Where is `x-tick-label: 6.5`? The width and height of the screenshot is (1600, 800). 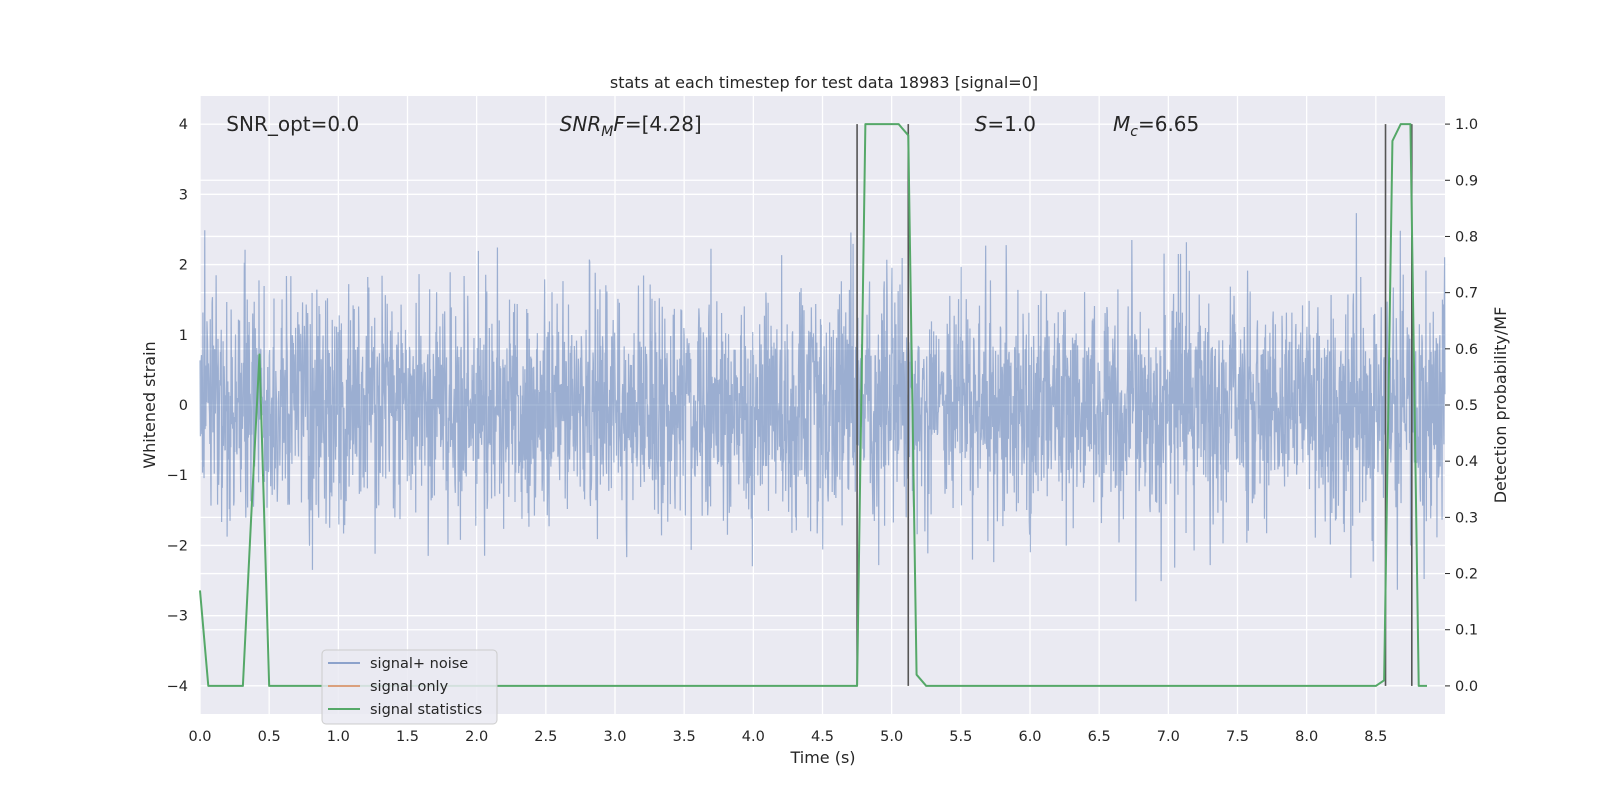
x-tick-label: 6.5 is located at coordinates (1099, 737).